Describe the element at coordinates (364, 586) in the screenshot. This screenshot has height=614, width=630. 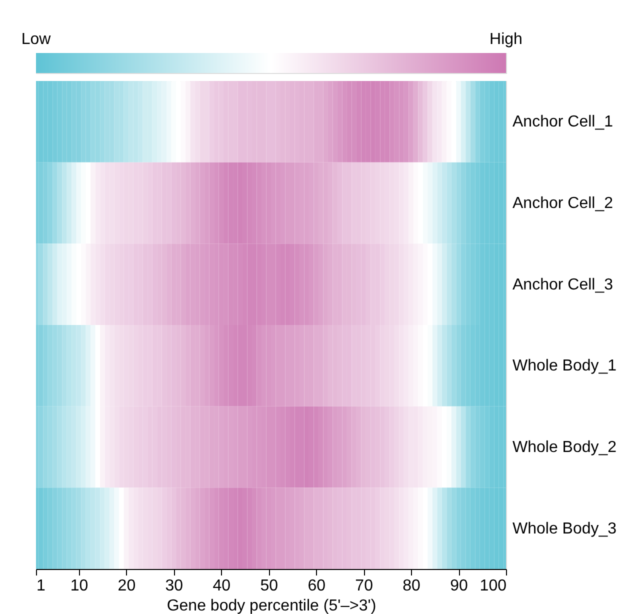
I see `x-tick-label: 70` at that location.